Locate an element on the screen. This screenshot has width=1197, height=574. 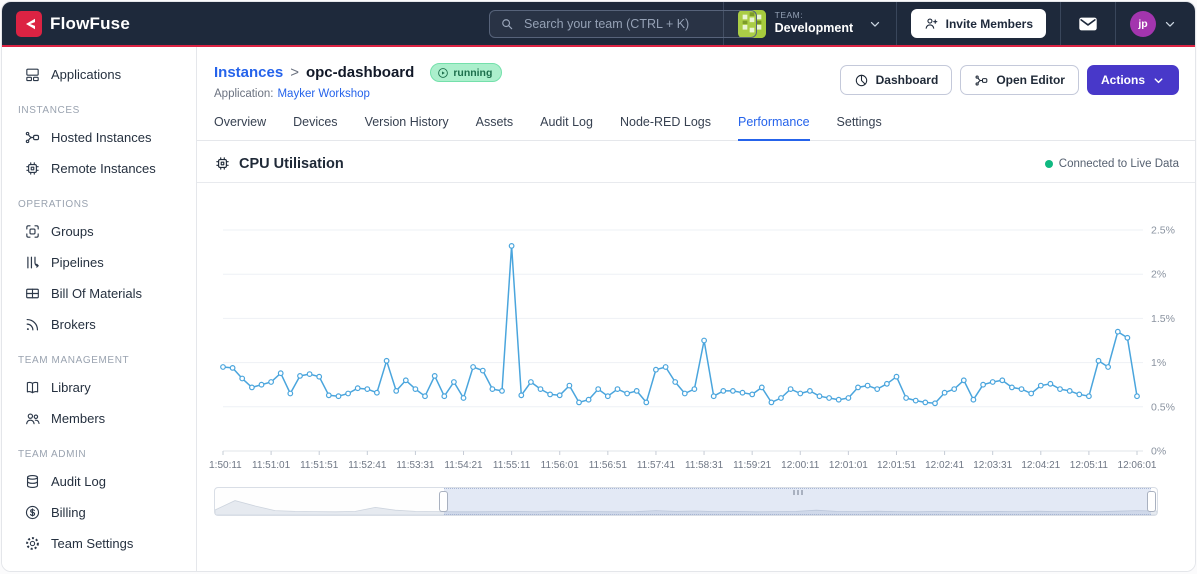
svg-text: 0.5% is located at coordinates (1163, 407).